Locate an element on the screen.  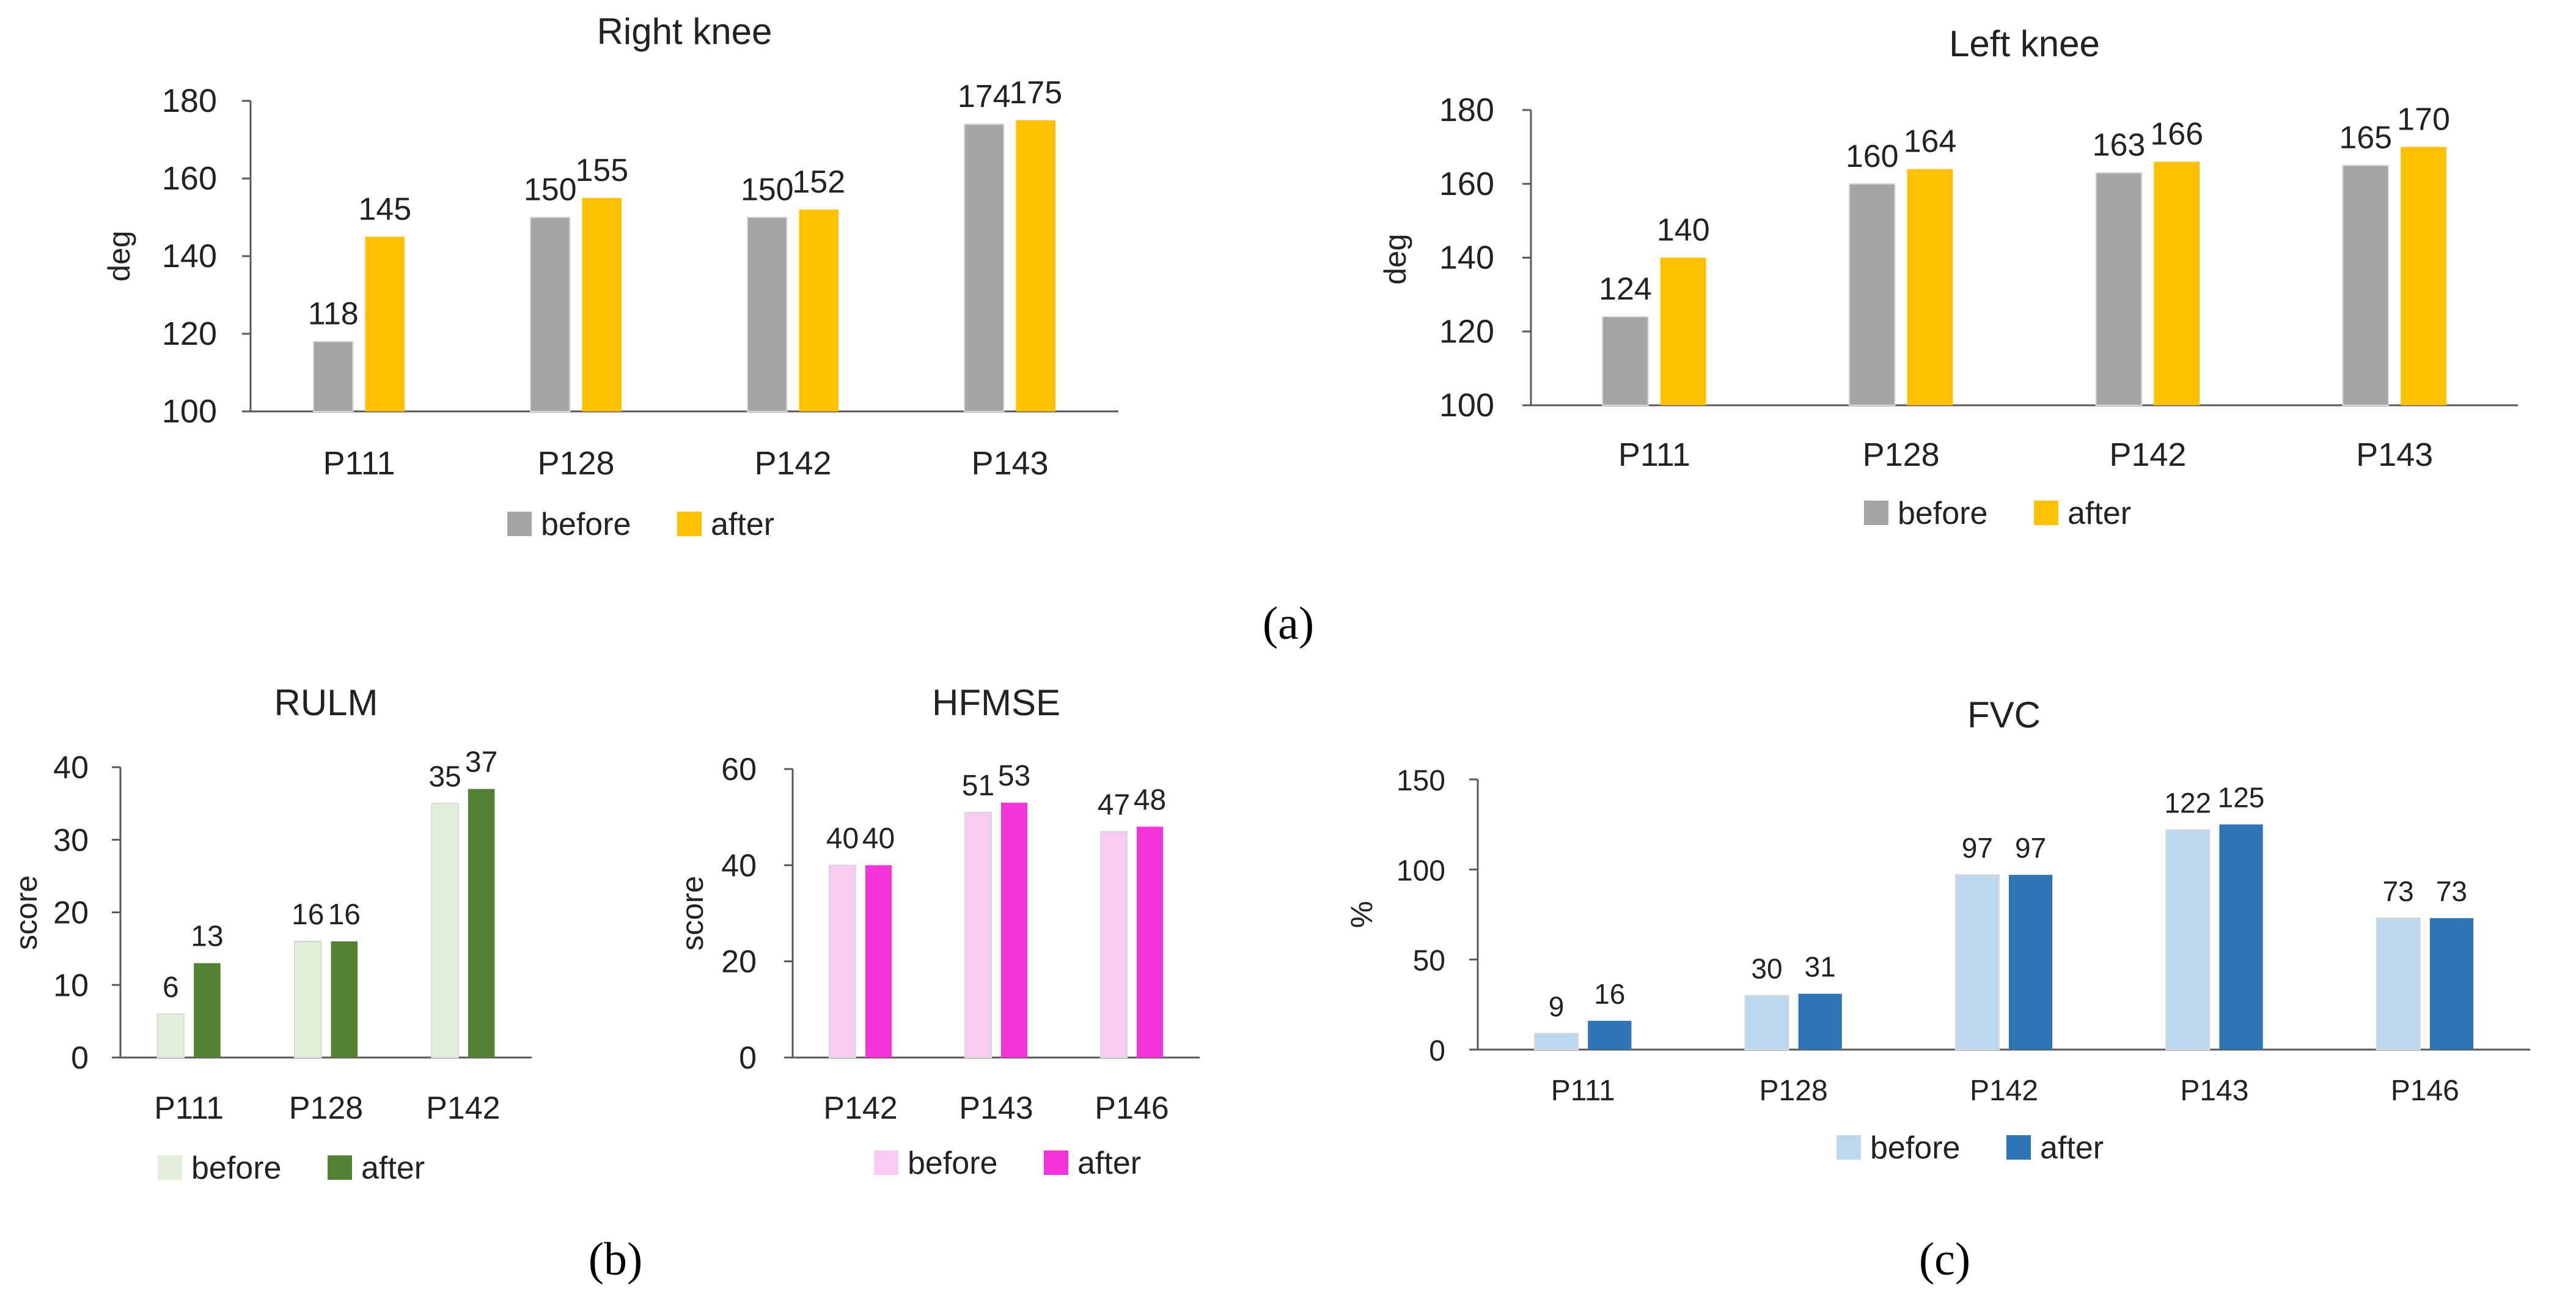
bar-value-label: 40 is located at coordinates (878, 838).